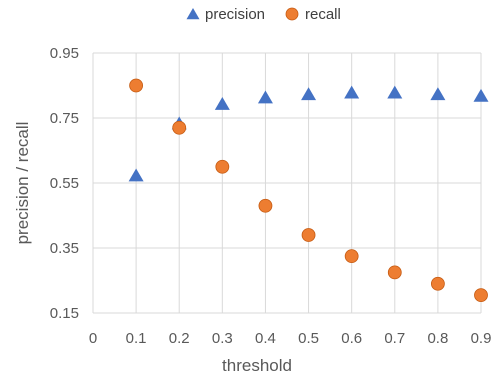 This screenshot has height=380, width=501. Describe the element at coordinates (308, 338) in the screenshot. I see `x-tick-label: 0.5` at that location.